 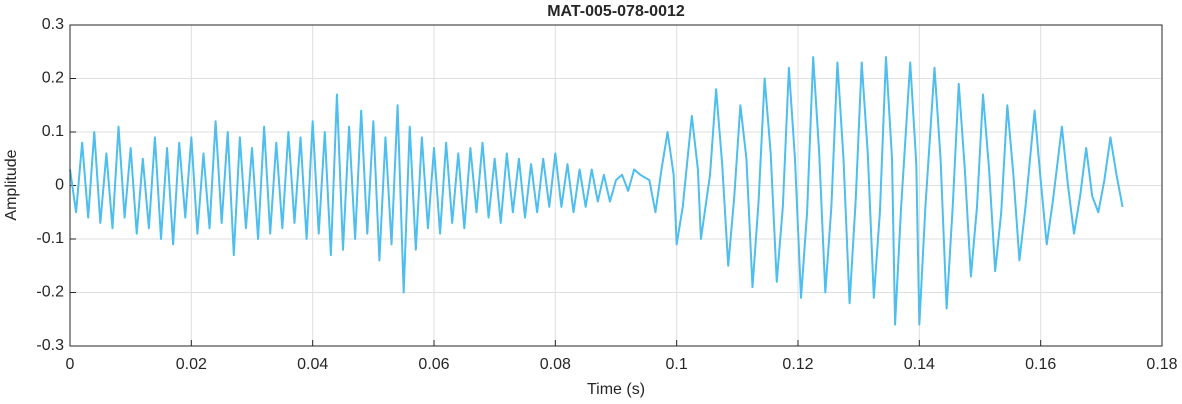 I want to click on x-tick-label: 0.12, so click(x=797, y=364).